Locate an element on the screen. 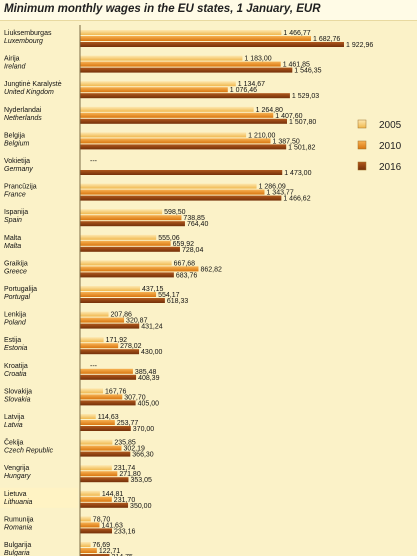 Image resolution: width=417 pixels, height=556 pixels. value-label-romania-2010: 141,63 is located at coordinates (112, 525).